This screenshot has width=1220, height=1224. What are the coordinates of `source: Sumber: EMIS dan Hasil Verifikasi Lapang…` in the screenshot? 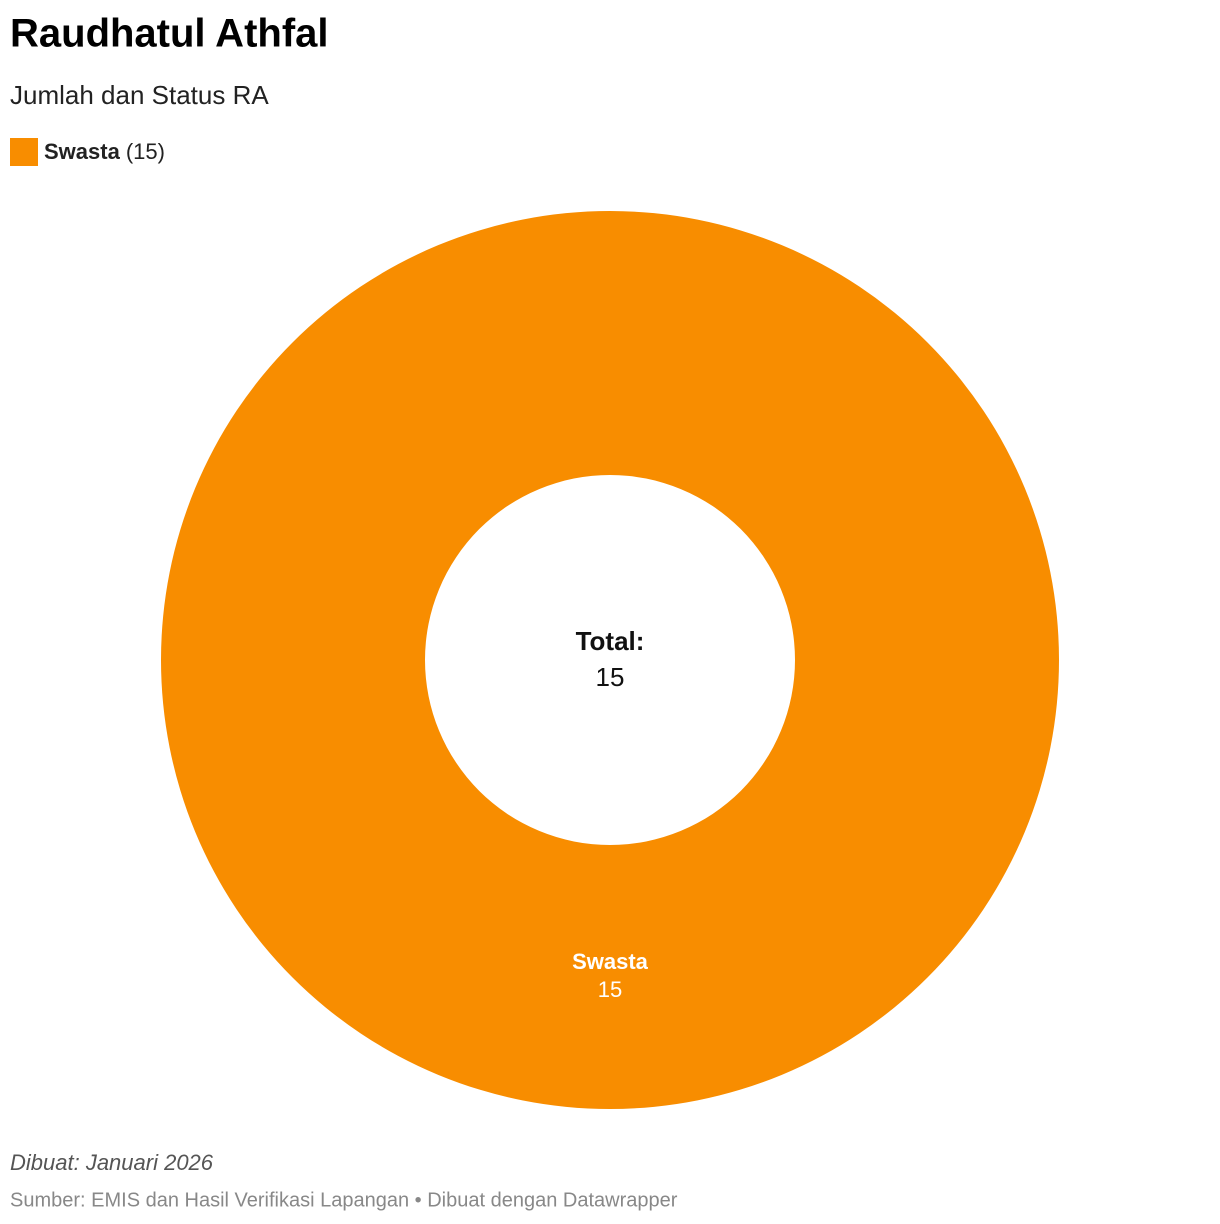 It's located at (344, 1200).